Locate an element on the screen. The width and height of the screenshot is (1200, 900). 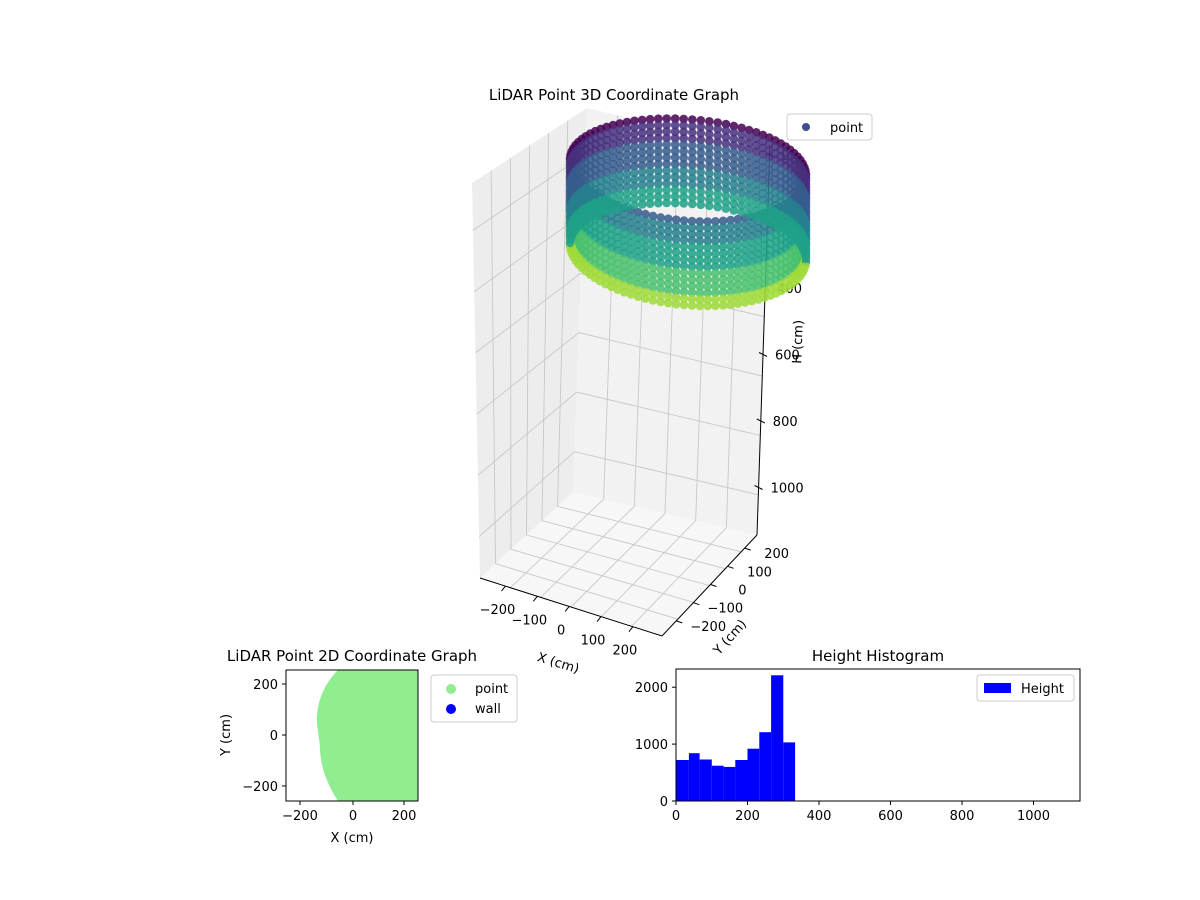
x-tick-label-histogram: 400 is located at coordinates (819, 816).